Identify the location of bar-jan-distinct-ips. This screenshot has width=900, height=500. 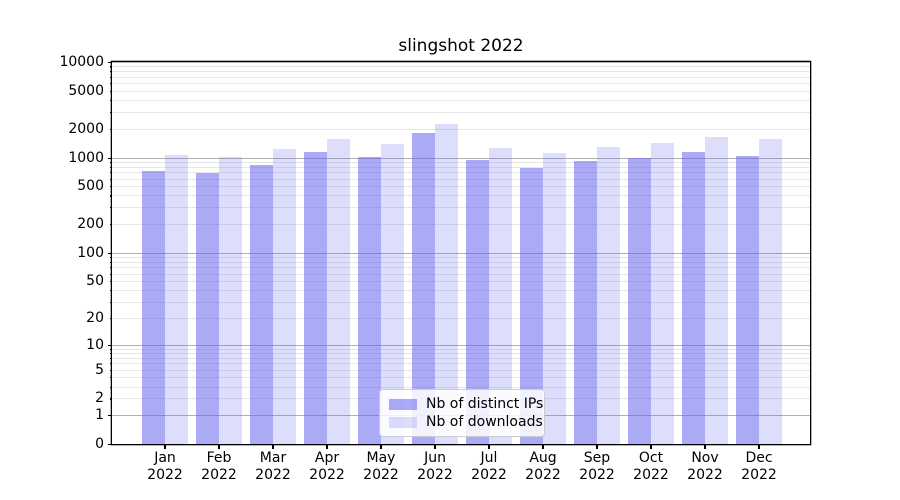
(153, 307).